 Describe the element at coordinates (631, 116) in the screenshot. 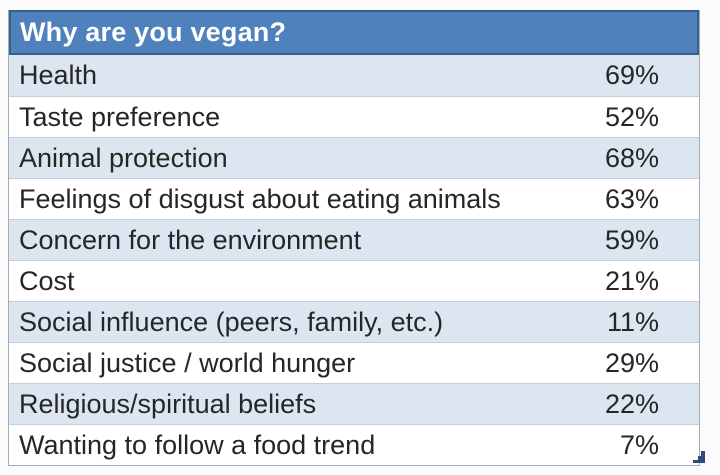

I see `row-value: 52%` at that location.